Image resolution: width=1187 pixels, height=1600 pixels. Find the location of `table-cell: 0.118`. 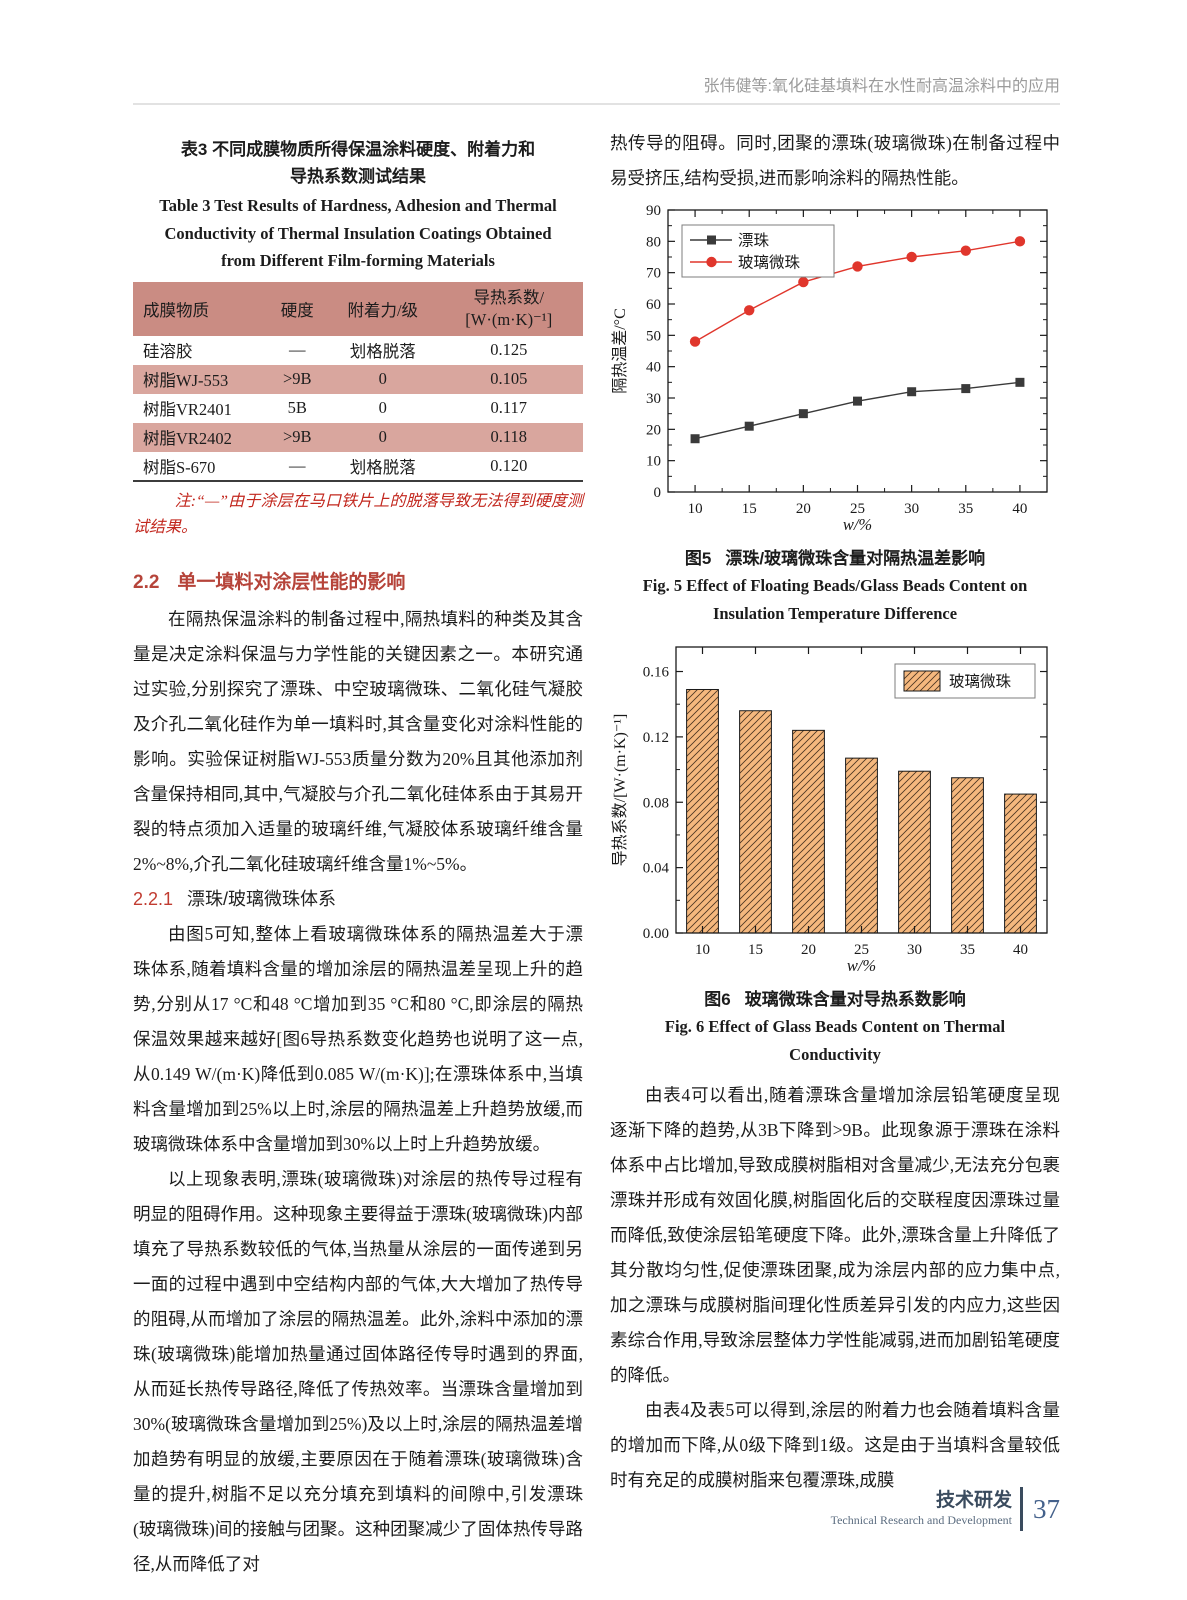

table-cell: 0.118 is located at coordinates (508, 436).